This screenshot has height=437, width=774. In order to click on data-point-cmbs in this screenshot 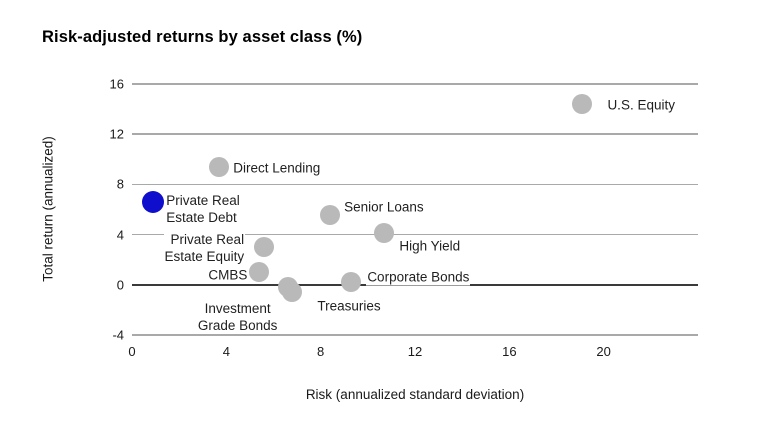, I will do `click(259, 272)`.